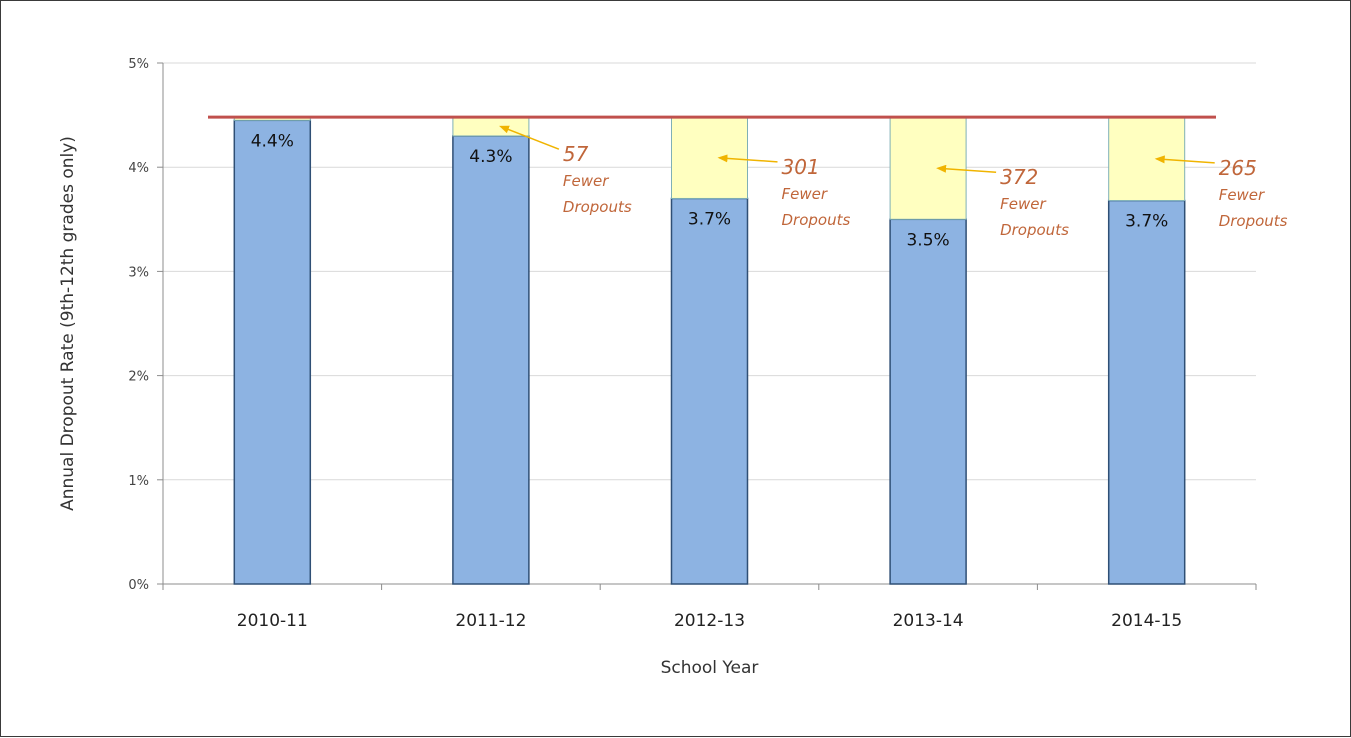 The height and width of the screenshot is (738, 1351). What do you see at coordinates (927, 240) in the screenshot?
I see `bar-value-label: 3.5%` at bounding box center [927, 240].